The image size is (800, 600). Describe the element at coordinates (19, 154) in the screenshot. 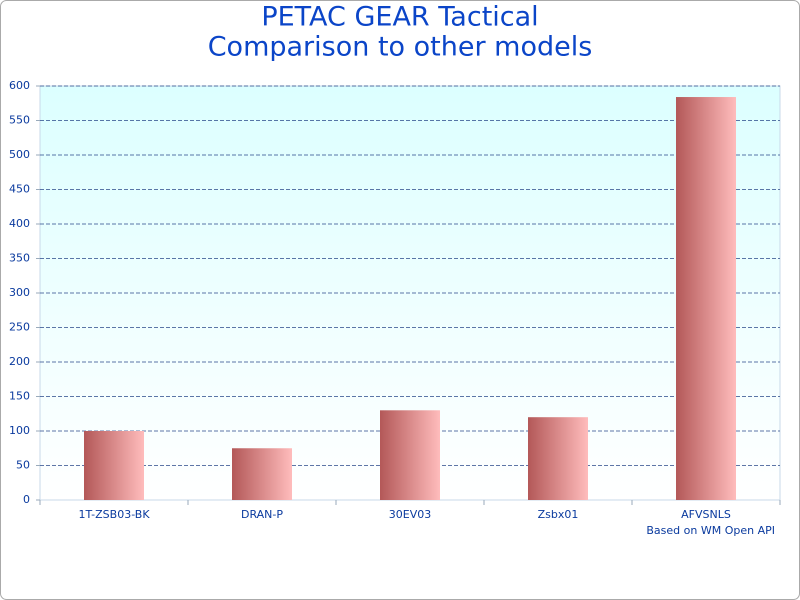

I see `y-tick-label: 500` at that location.